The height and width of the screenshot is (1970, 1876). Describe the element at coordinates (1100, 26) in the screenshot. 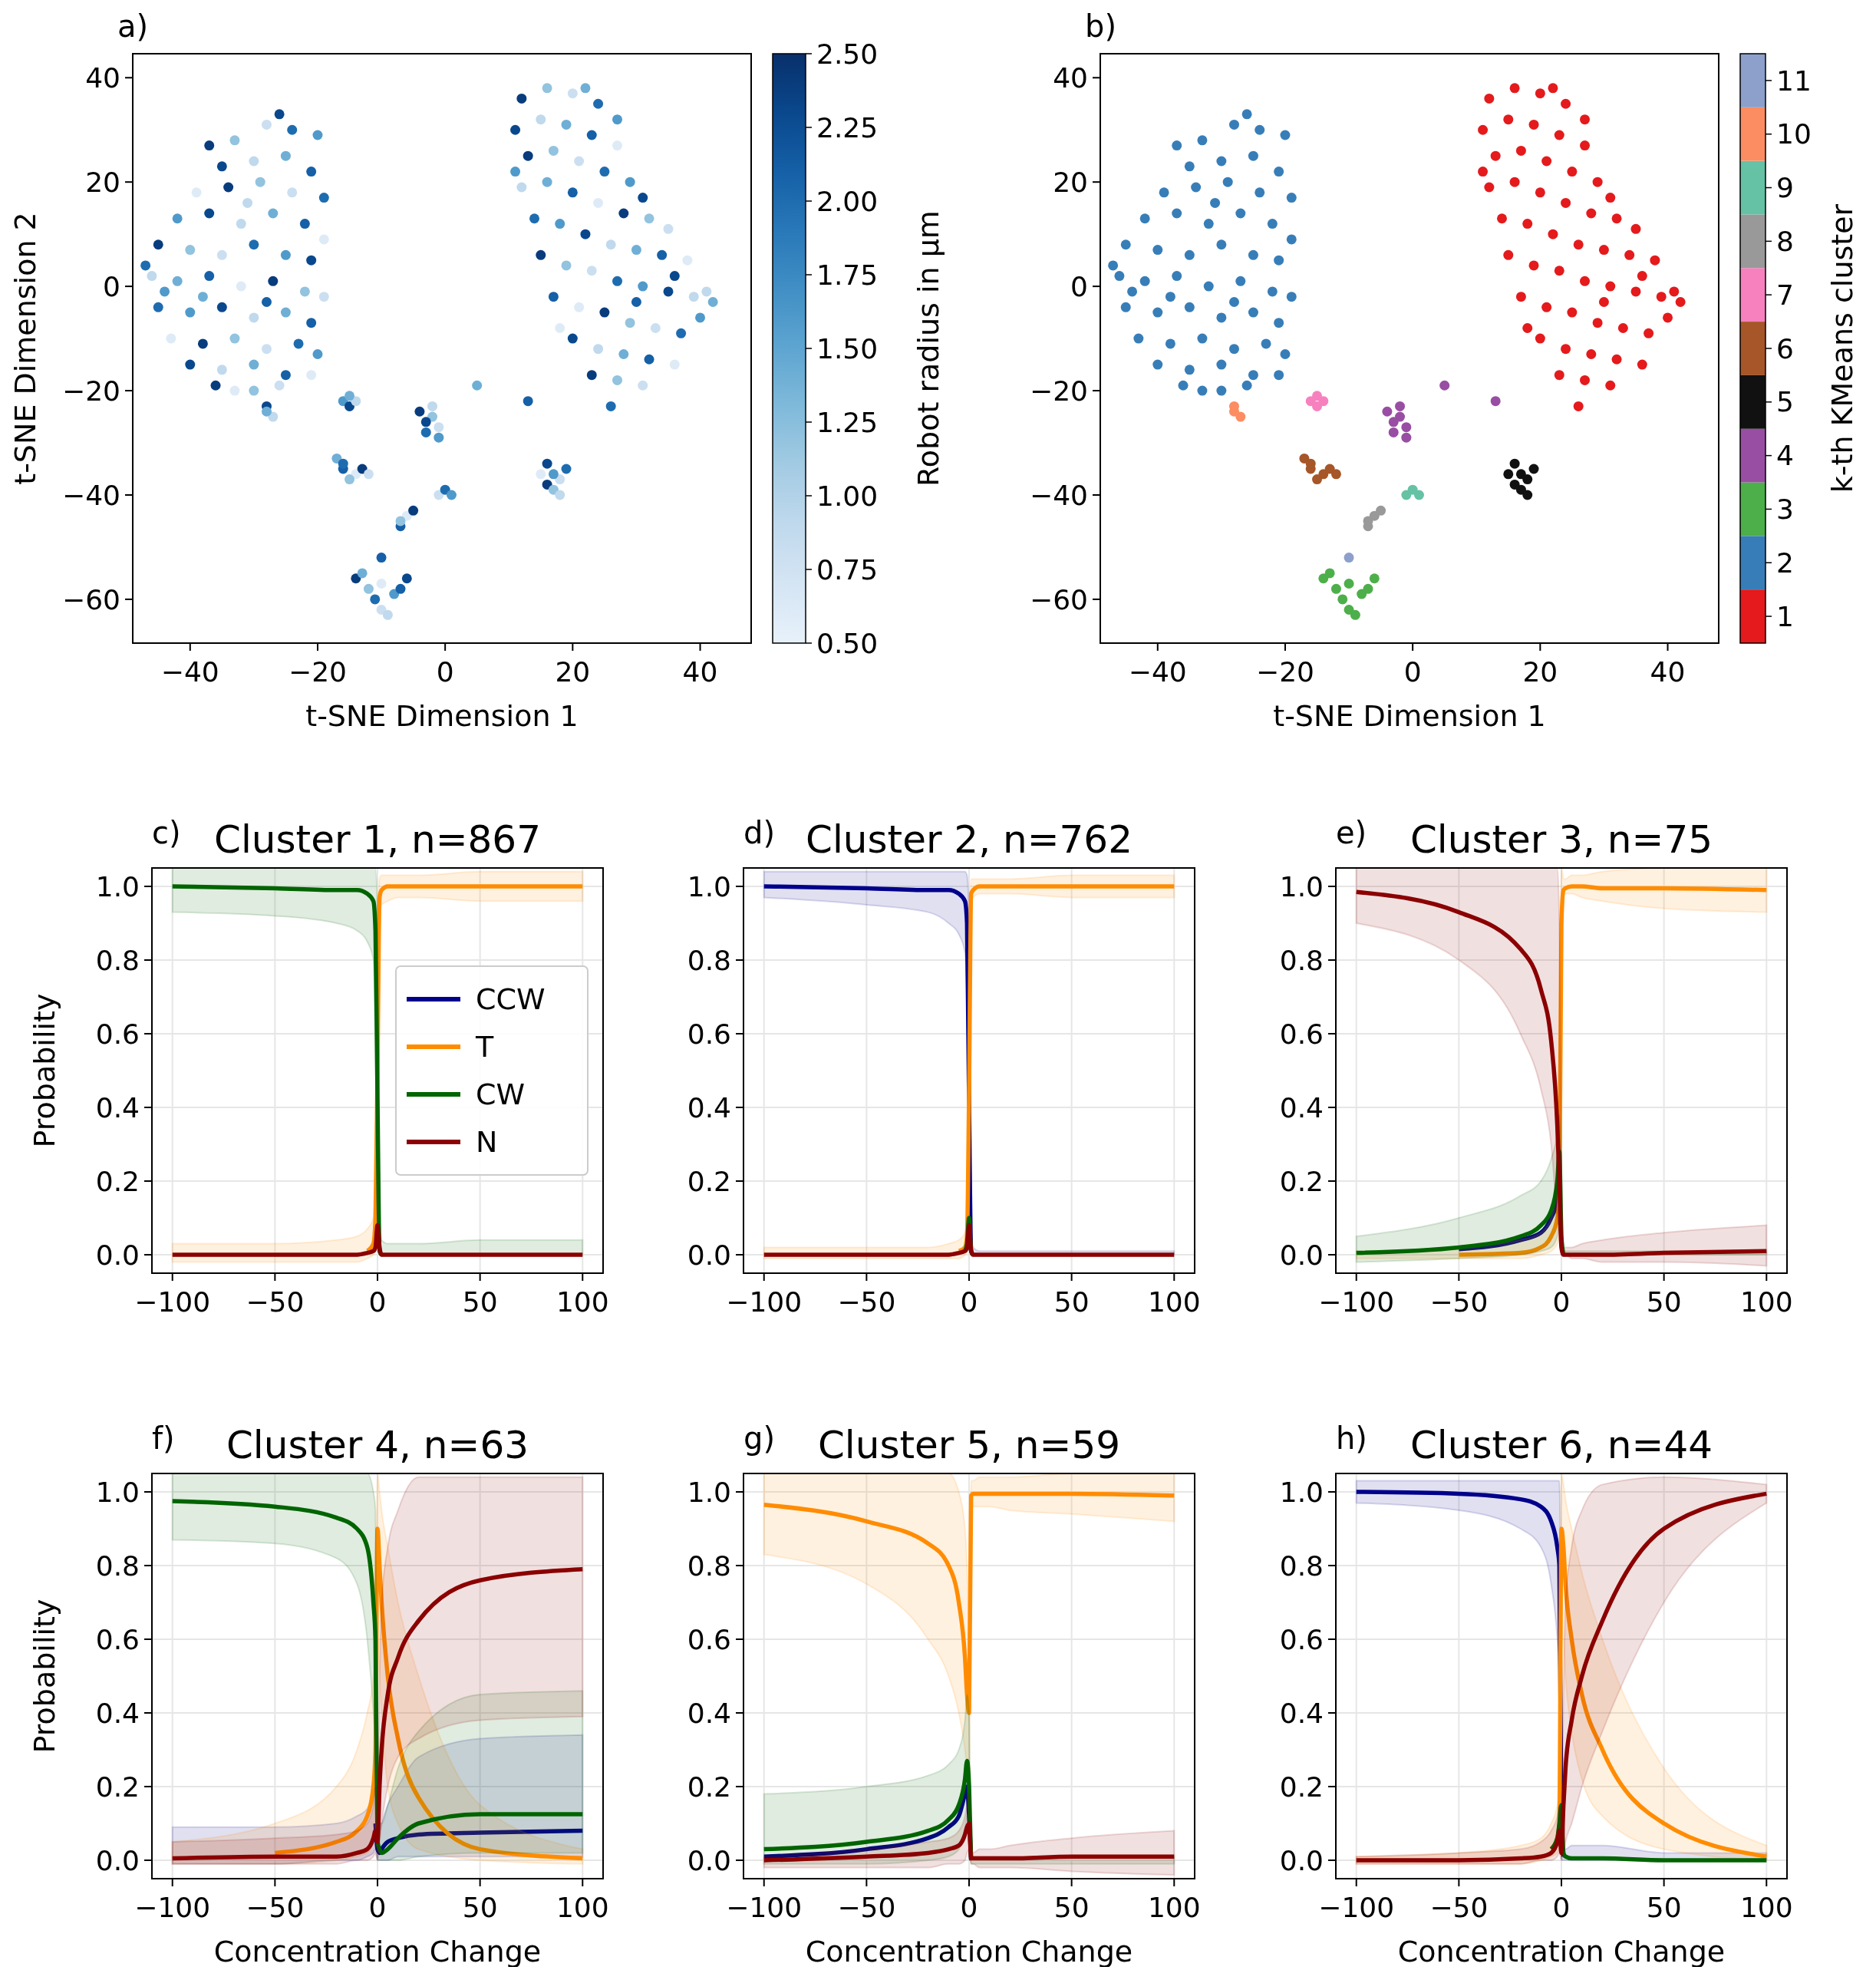

I see `text: b)` at that location.